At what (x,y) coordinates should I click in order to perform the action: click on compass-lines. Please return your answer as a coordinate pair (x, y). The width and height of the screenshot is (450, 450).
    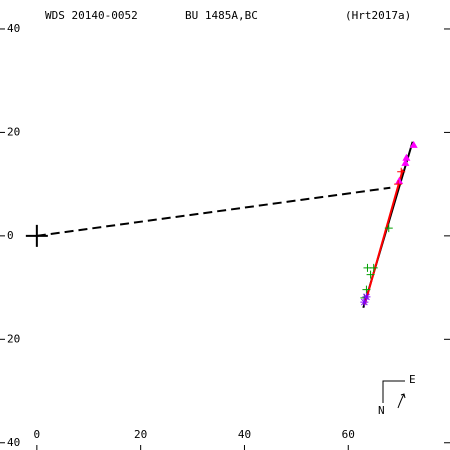
    Looking at the image, I should click on (393, 391).